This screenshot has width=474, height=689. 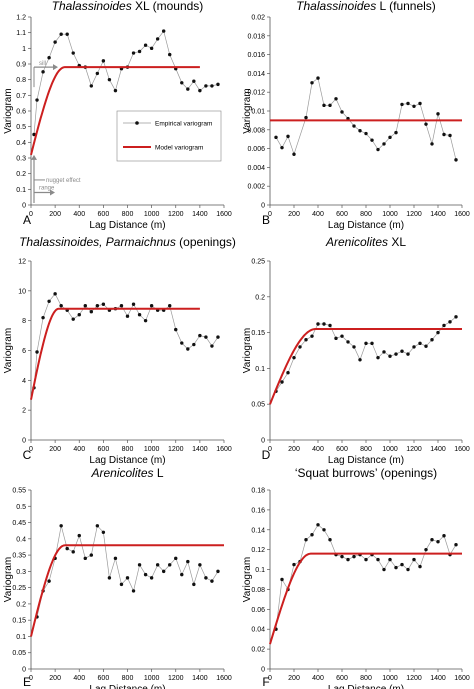 What do you see at coordinates (342, 449) in the screenshot?
I see `x-tick-label: 600` at bounding box center [342, 449].